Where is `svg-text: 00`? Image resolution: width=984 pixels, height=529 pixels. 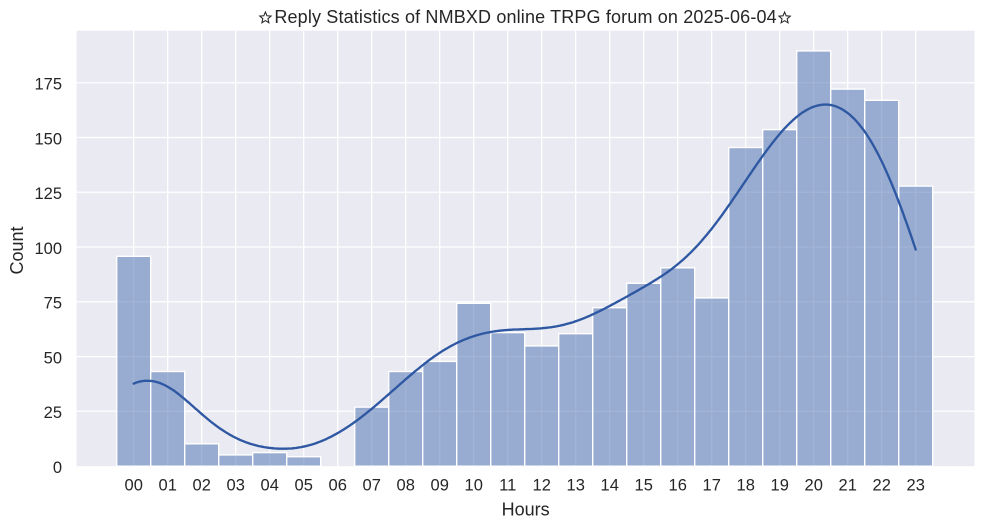 svg-text: 00 is located at coordinates (134, 485).